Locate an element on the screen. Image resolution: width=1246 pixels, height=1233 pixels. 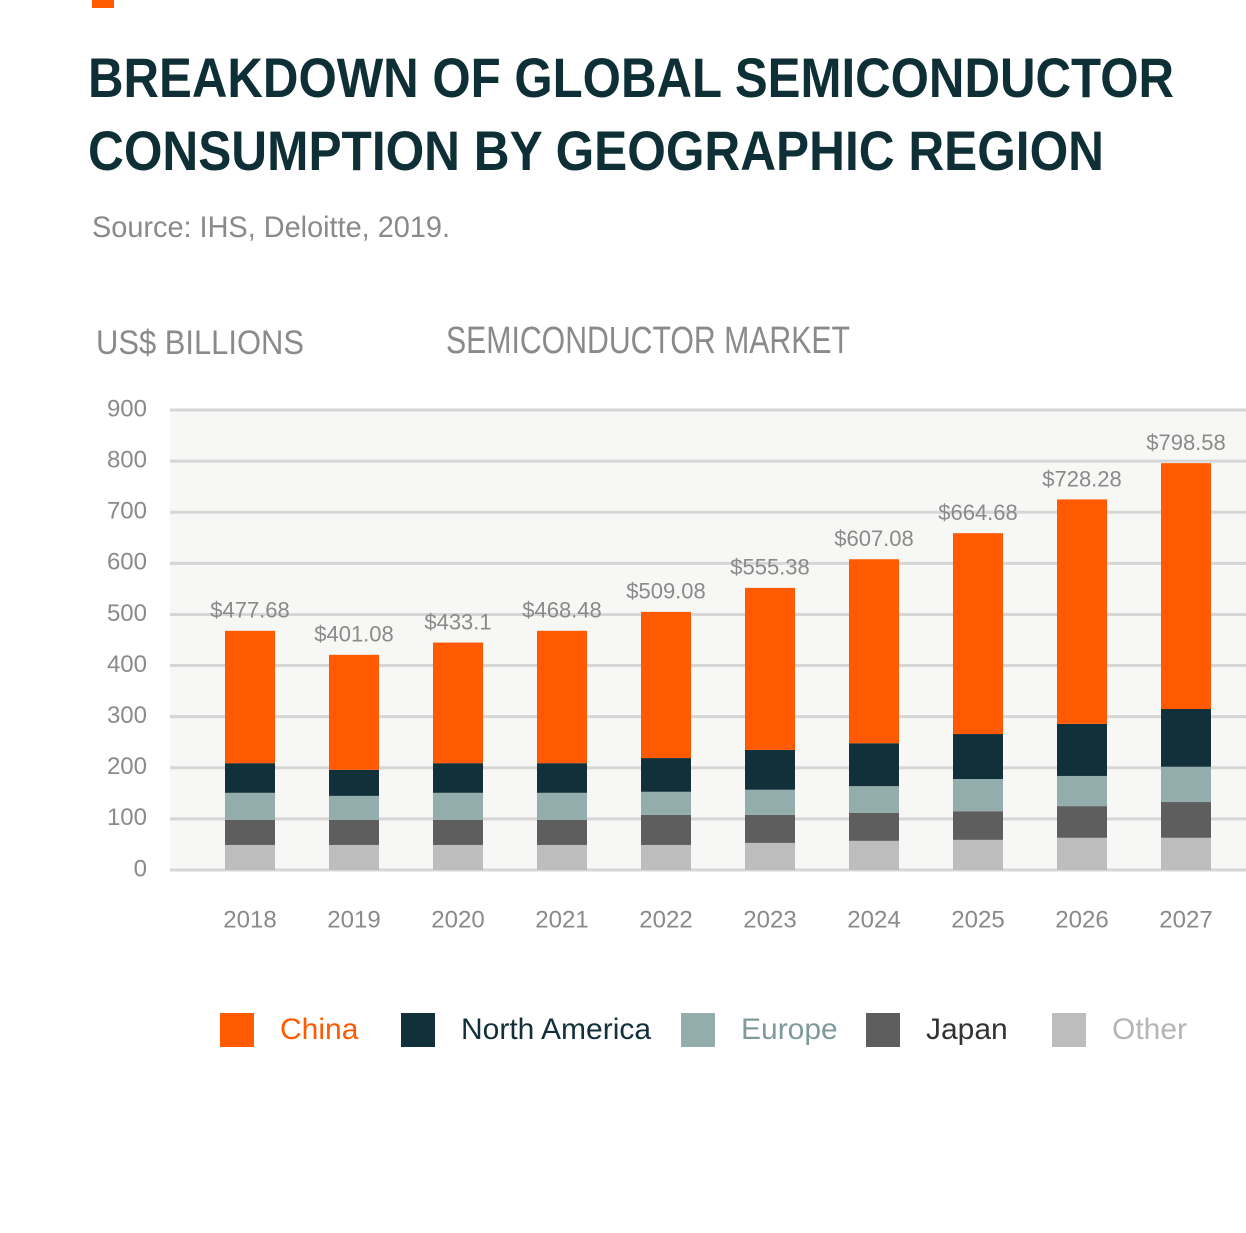
y-tick-label: 200 is located at coordinates (127, 766).